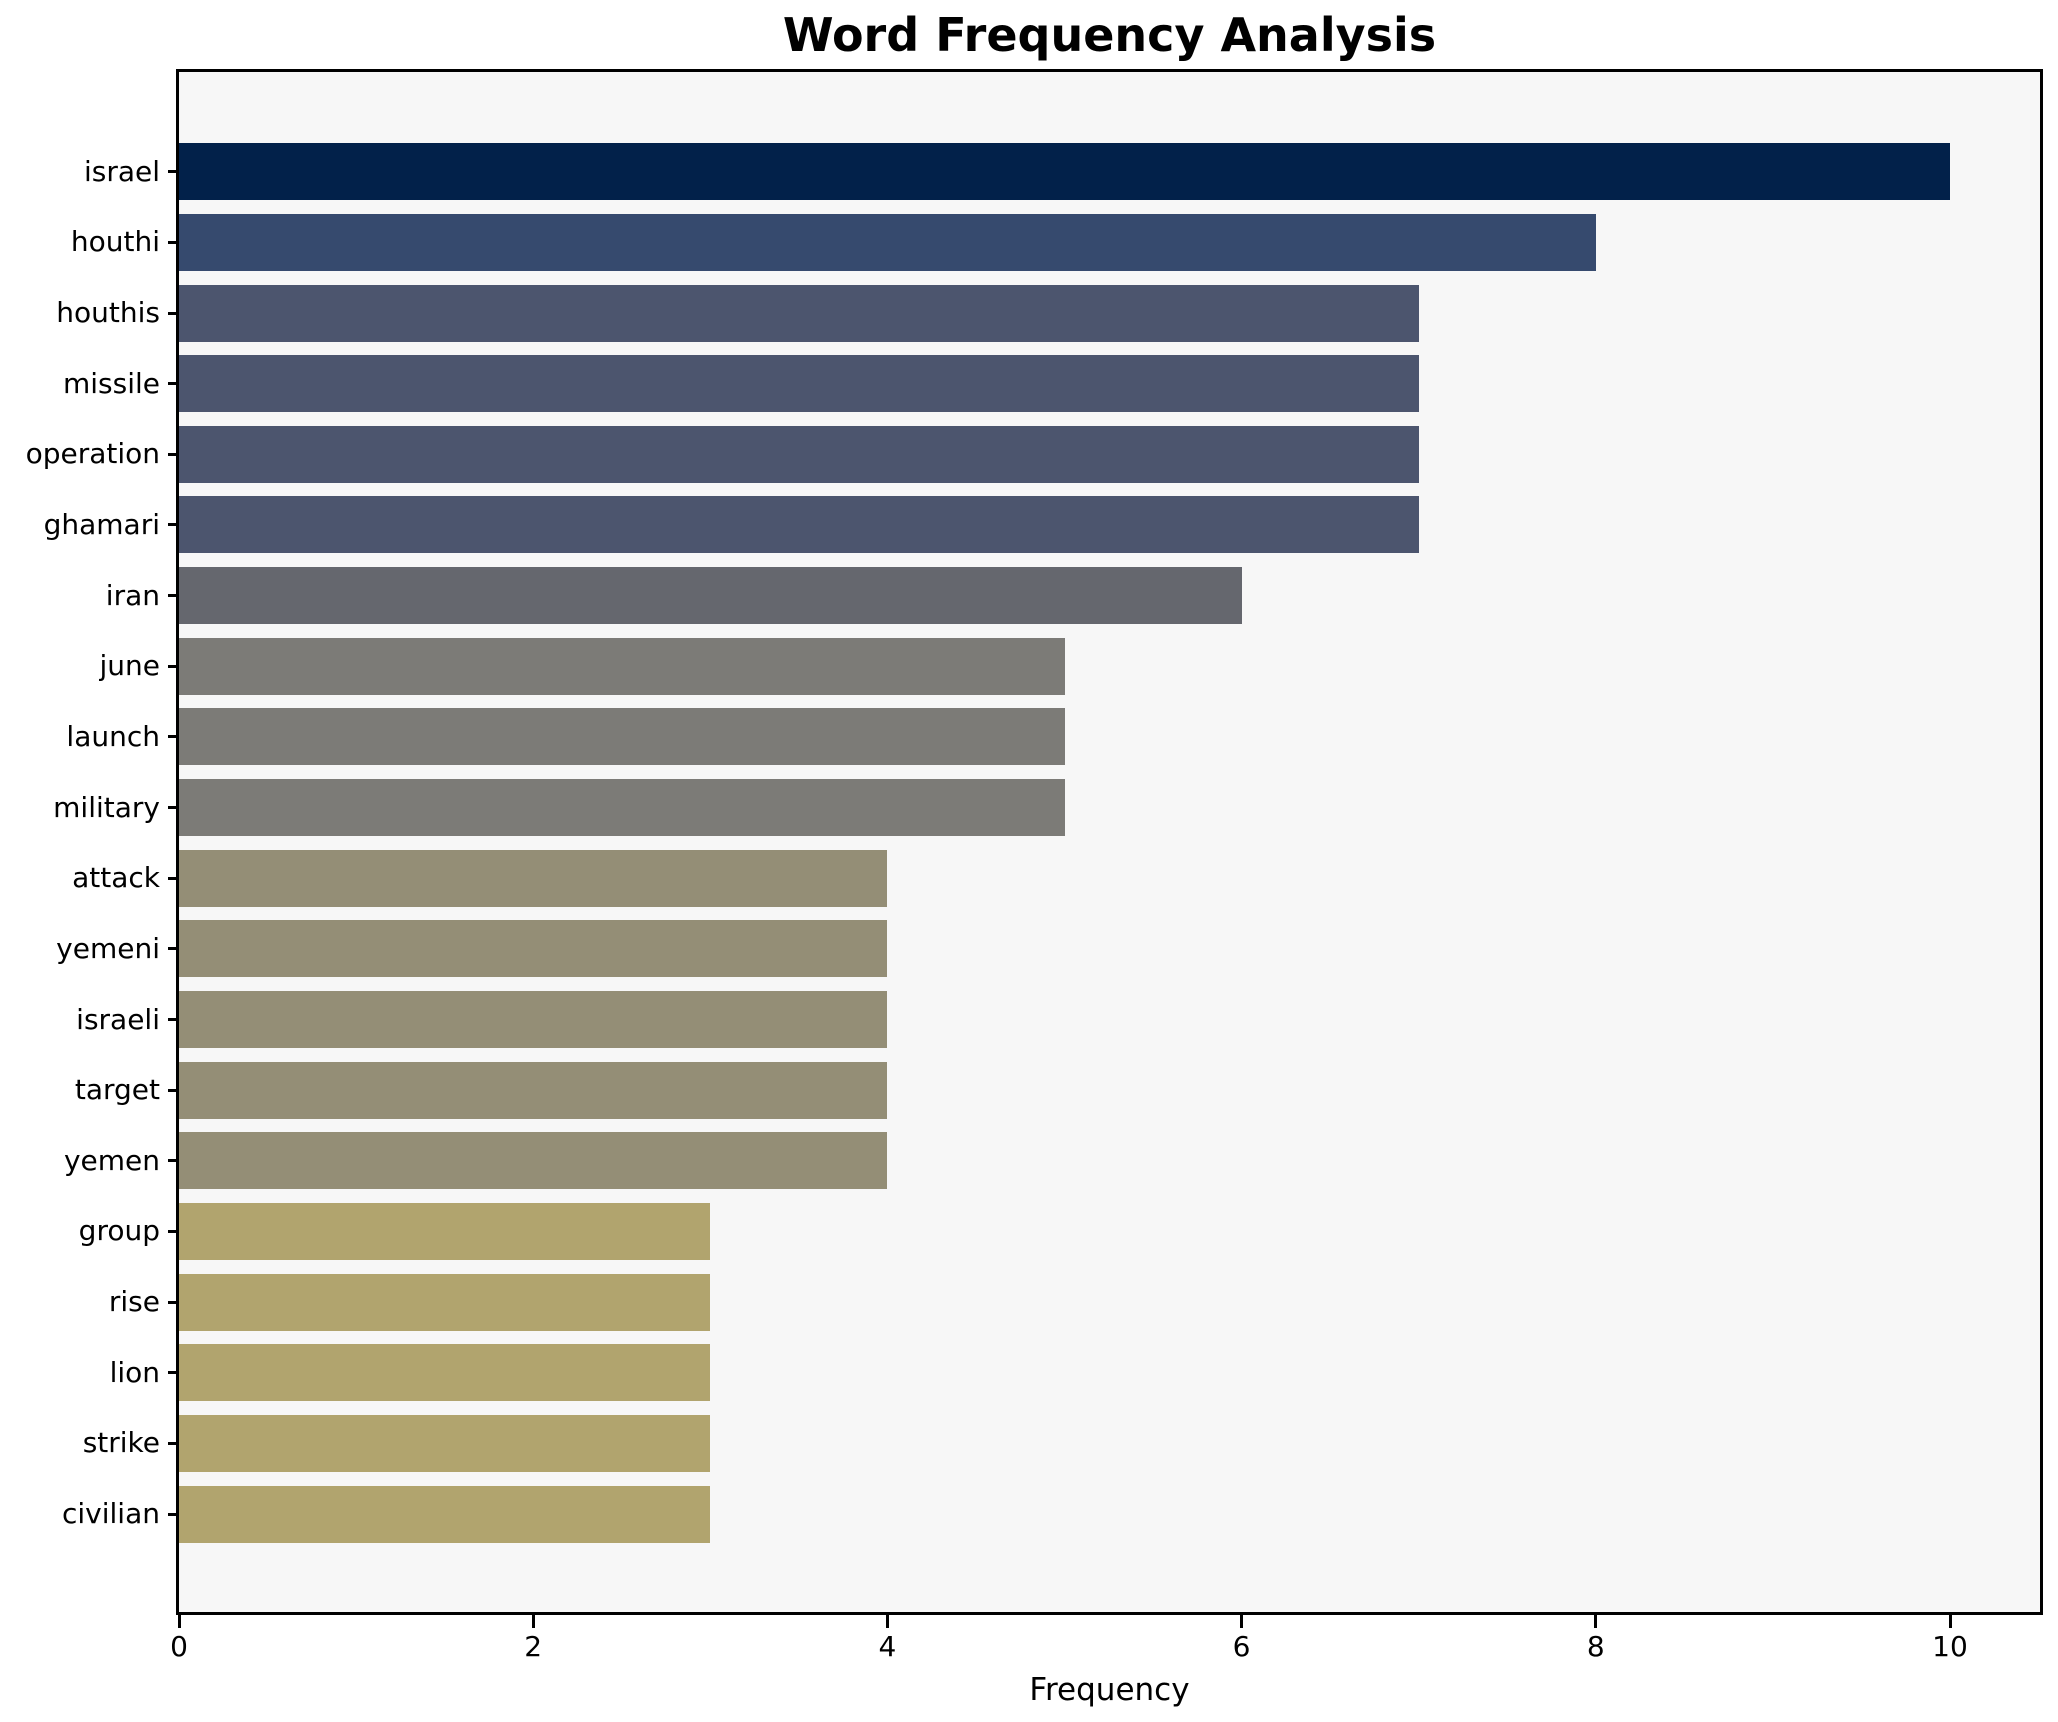 This screenshot has height=1722, width=2058. Describe the element at coordinates (101, 524) in the screenshot. I see `category-label-ghamari: ghamari` at that location.